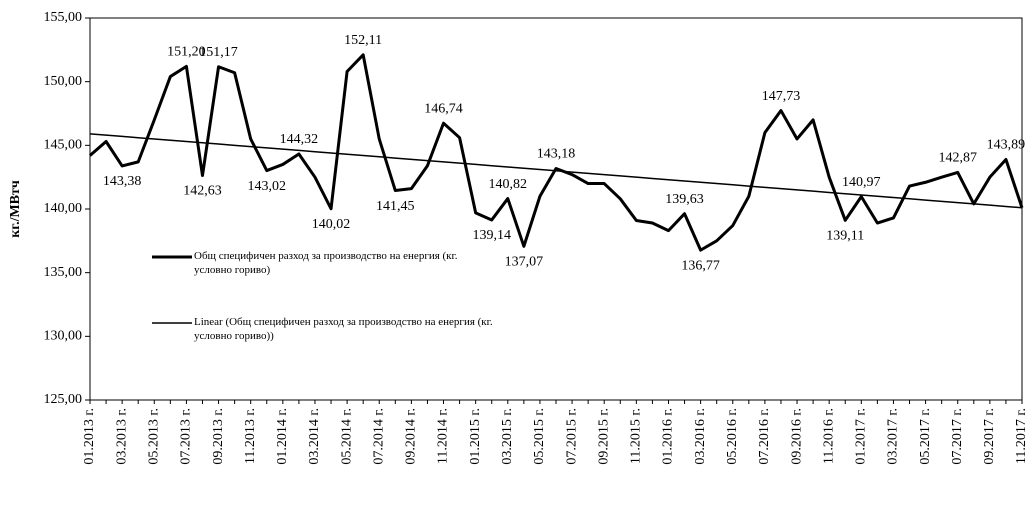  What do you see at coordinates (893, 436) in the screenshot?
I see `x-tick-label: 03.2017 г.` at bounding box center [893, 436].